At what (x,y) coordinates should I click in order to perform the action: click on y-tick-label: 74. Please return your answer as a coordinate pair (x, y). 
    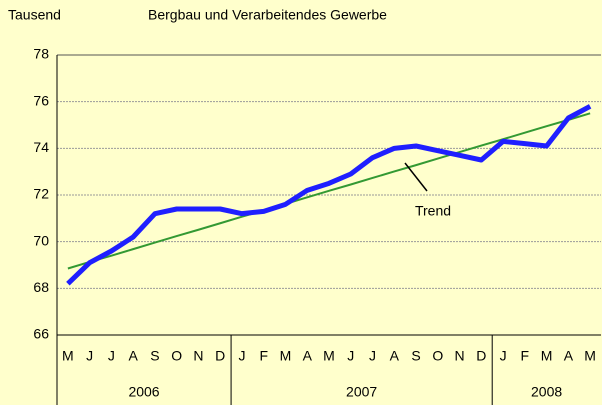
    Looking at the image, I should click on (41, 147).